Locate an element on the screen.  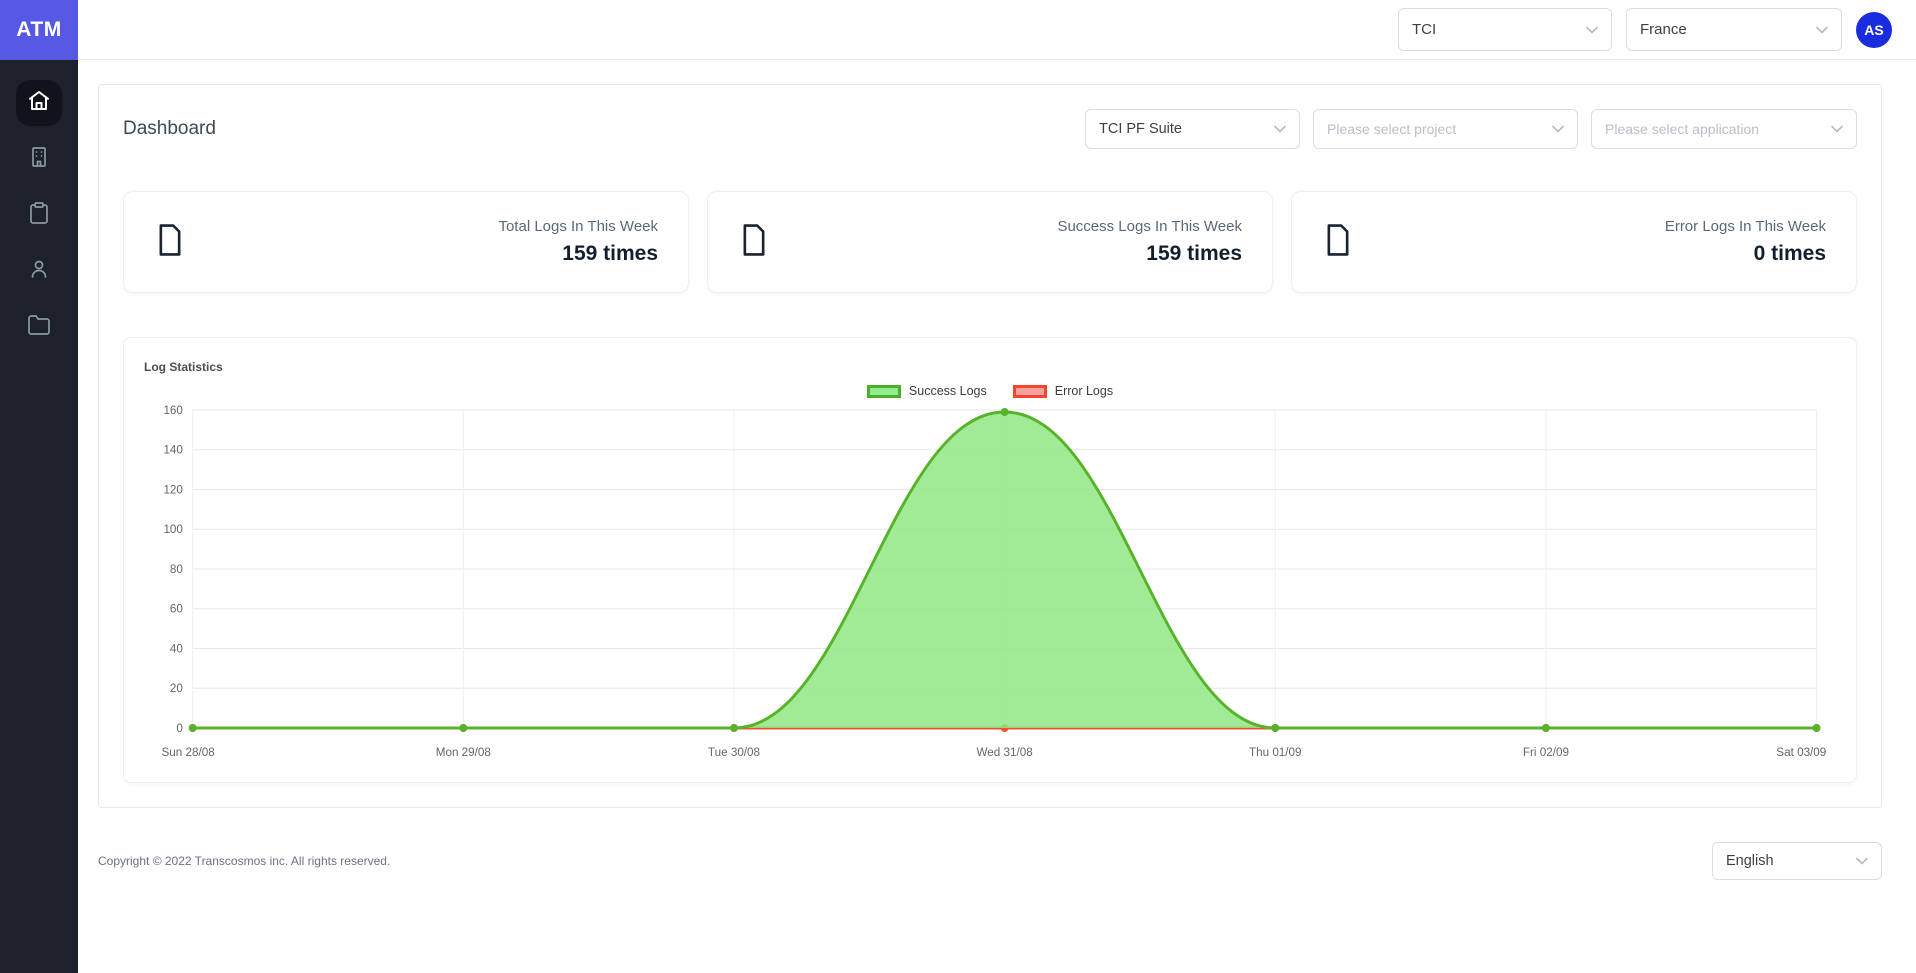
application-select-placeholder: Please select application is located at coordinates (1682, 129).